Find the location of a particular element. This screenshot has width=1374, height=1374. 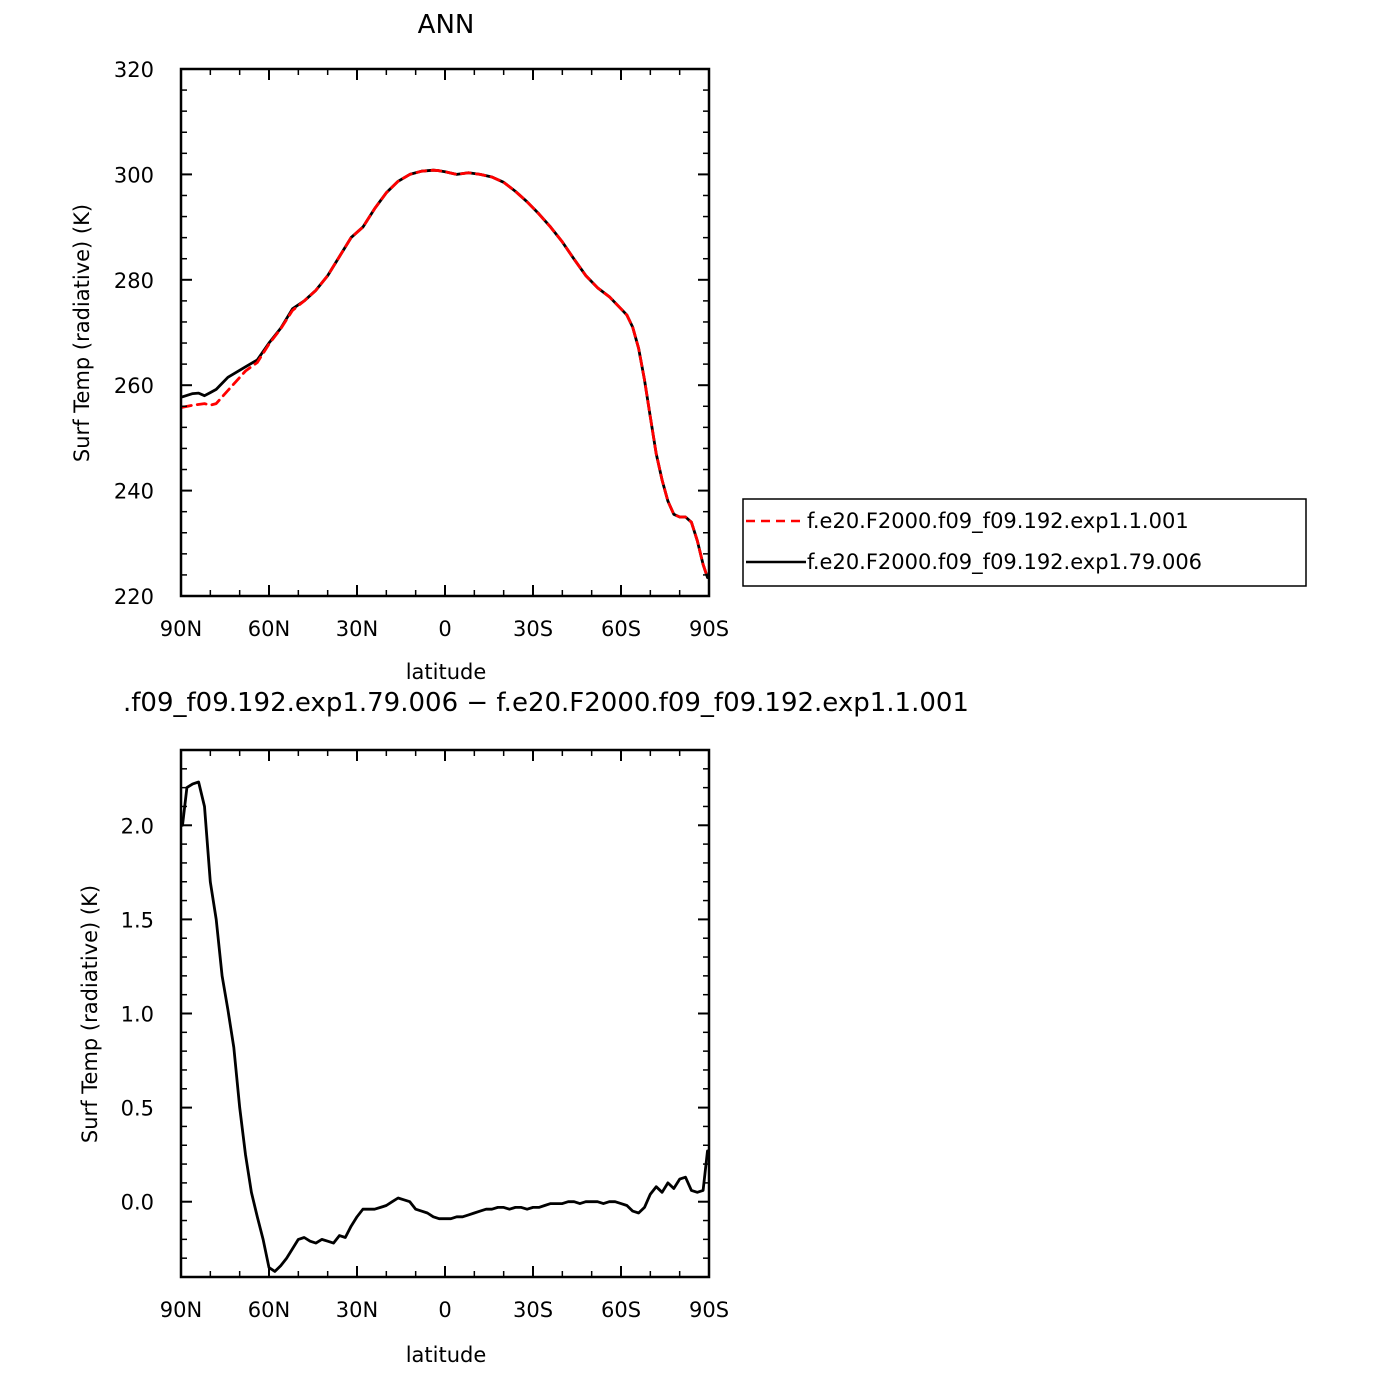

upper-x-tick-label: 0 is located at coordinates (444, 629).